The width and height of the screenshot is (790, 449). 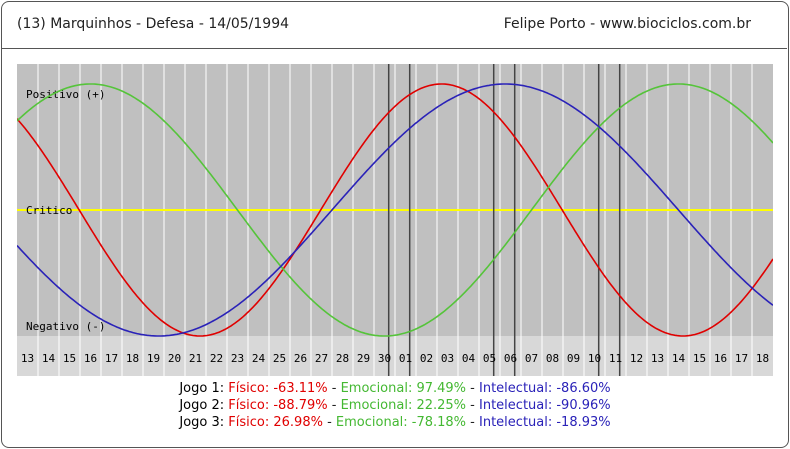 What do you see at coordinates (627, 24) in the screenshot?
I see `header-credit: Felipe Porto - www.biociclos.com.br` at bounding box center [627, 24].